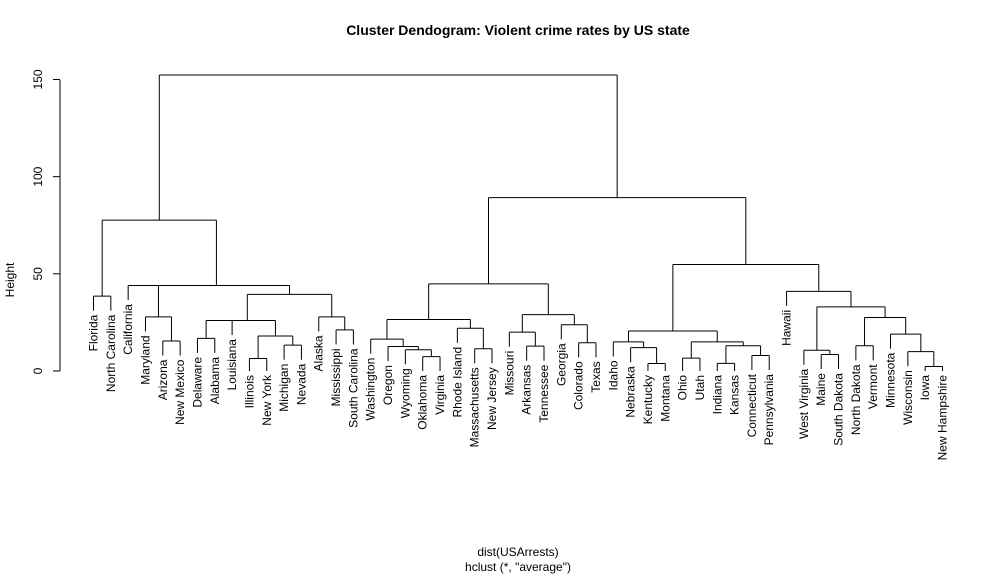  What do you see at coordinates (891, 380) in the screenshot?
I see `leaf-label: Minnesota` at bounding box center [891, 380].